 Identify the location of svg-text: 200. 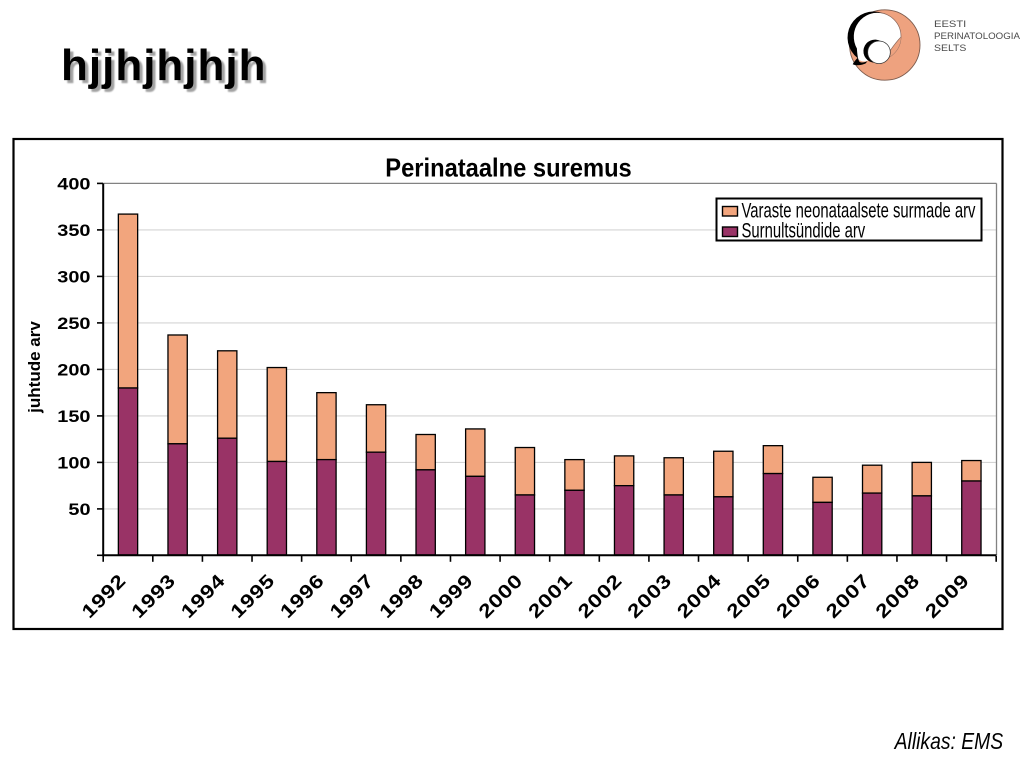
(73, 369).